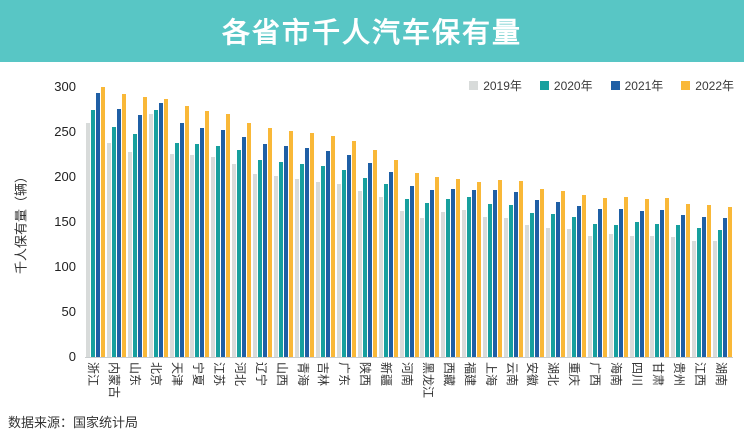 This screenshot has width=744, height=441. What do you see at coordinates (657, 374) in the screenshot?
I see `x-axis-label: 甘肃` at bounding box center [657, 374].